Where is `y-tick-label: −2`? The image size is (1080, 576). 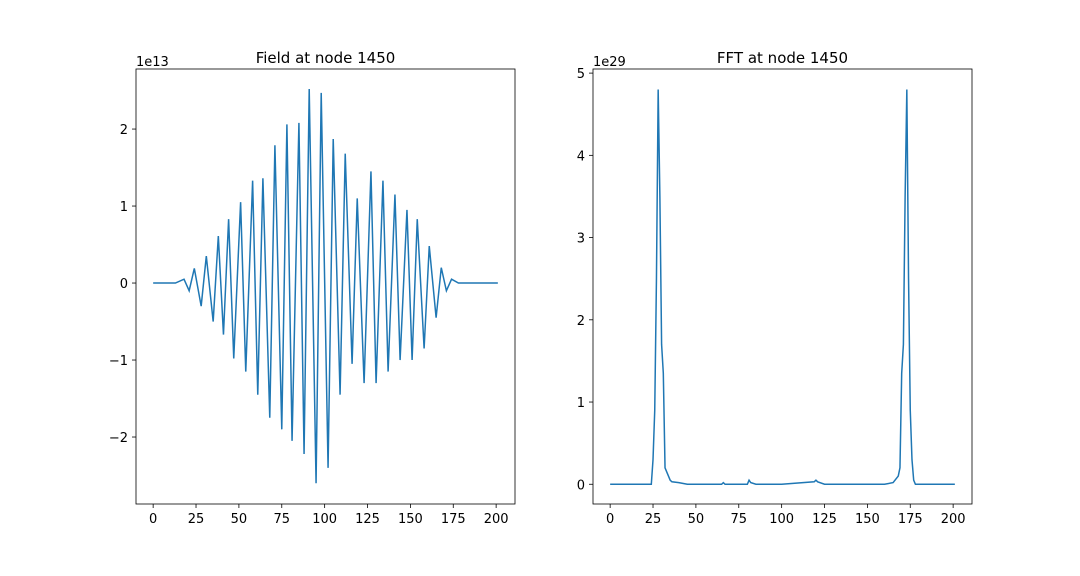 y-tick-label: −2 is located at coordinates (118, 438).